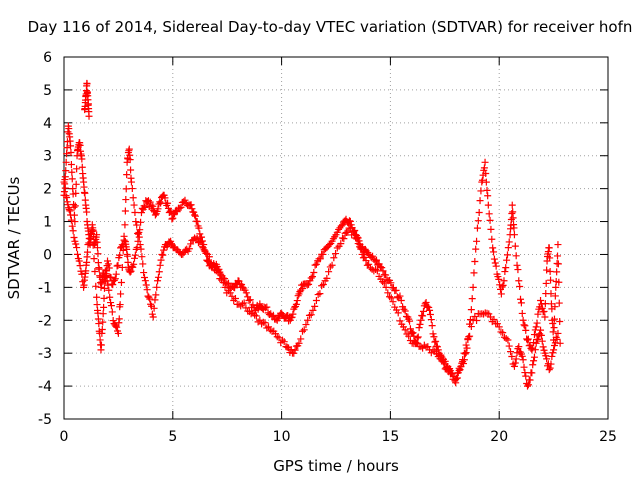 Image resolution: width=640 pixels, height=480 pixels. I want to click on y-tick-label: 2, so click(47, 190).